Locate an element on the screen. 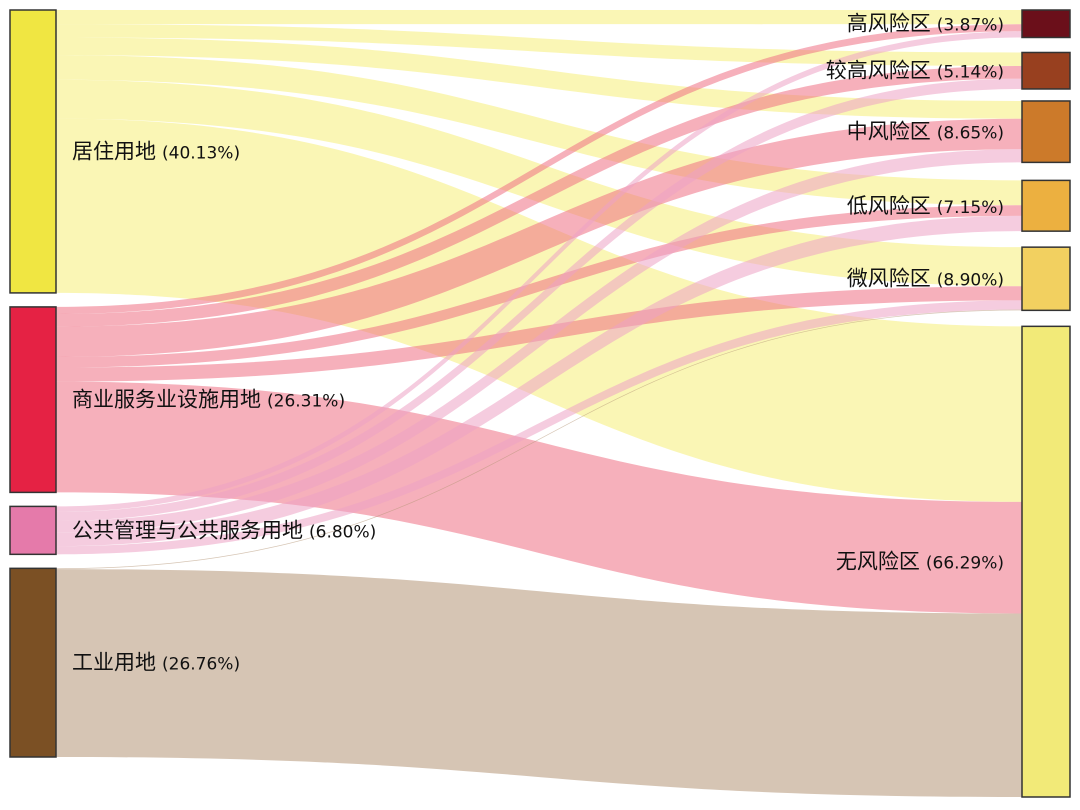 This screenshot has height=810, width=1080. source-label-industrial: 工业用地 (26.76%) is located at coordinates (156, 663).